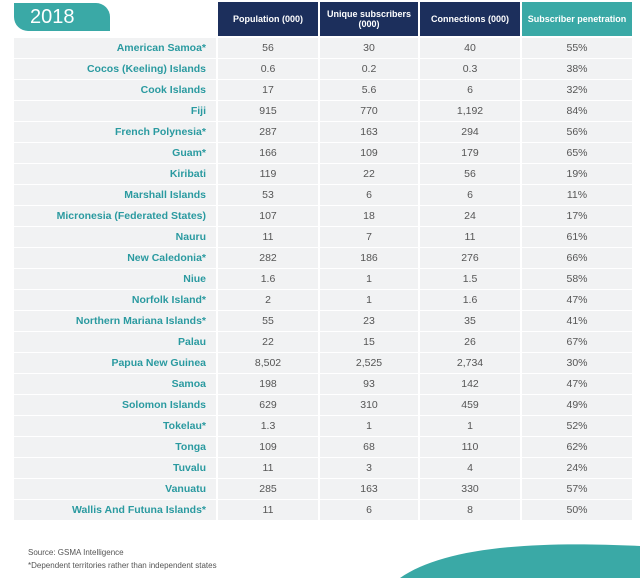 This screenshot has width=640, height=578. I want to click on table-cell: 53, so click(268, 195).